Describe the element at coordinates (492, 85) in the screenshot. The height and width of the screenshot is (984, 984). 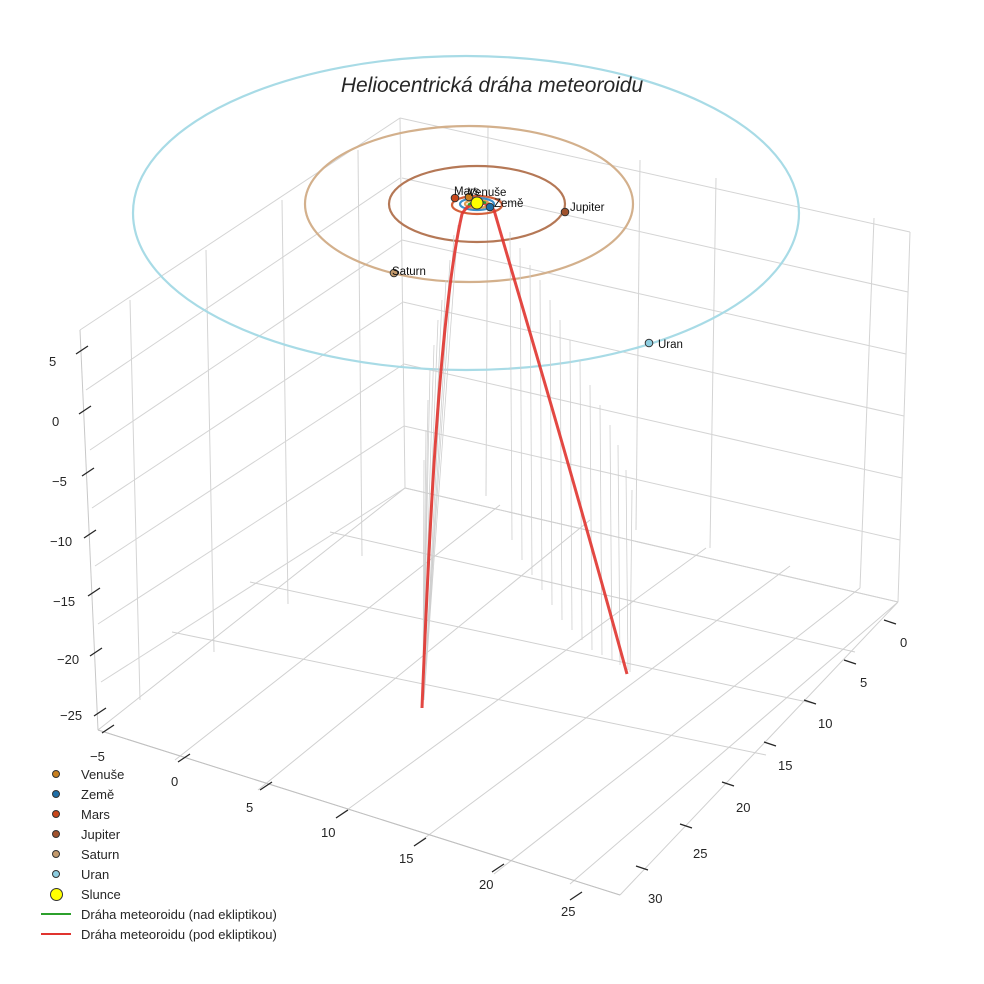
I see `chart-title: Heliocentrická dráha meteoroidu` at that location.